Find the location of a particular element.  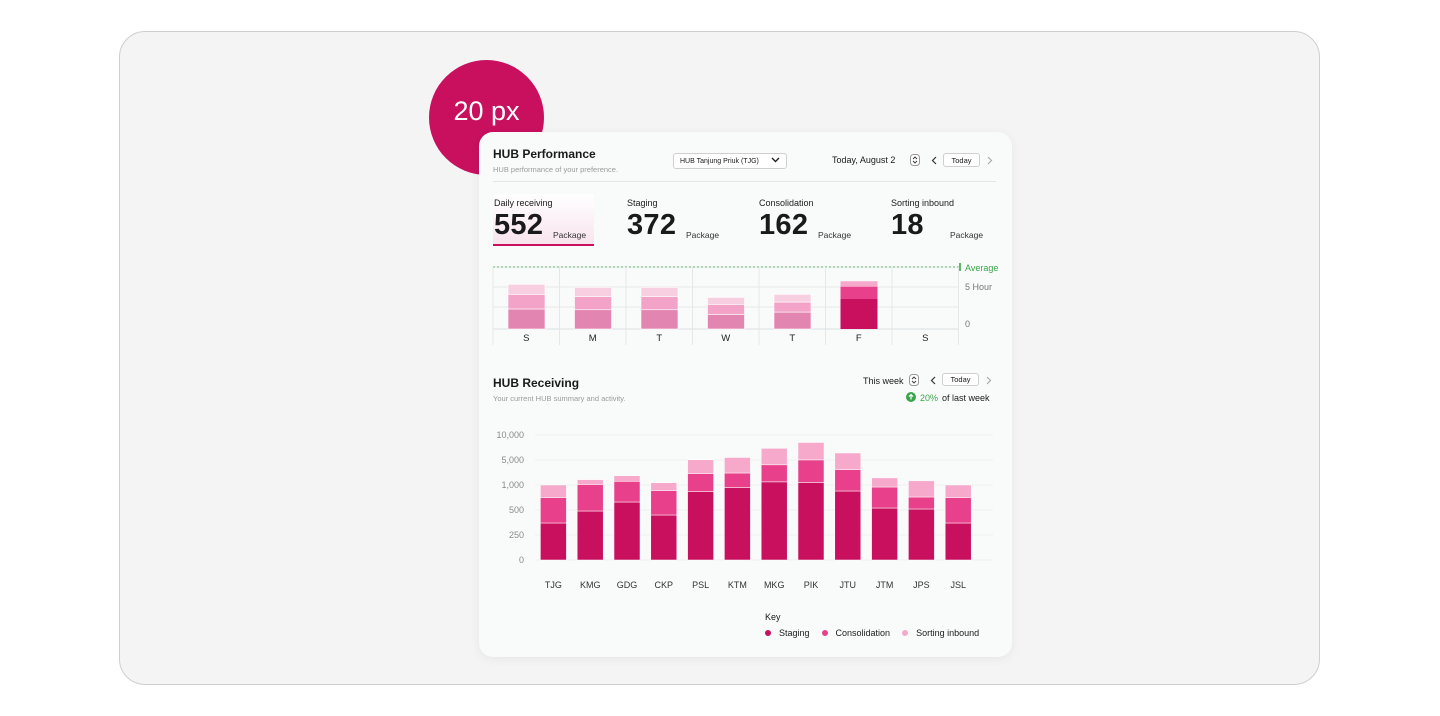

stat-tab-consolidation: Consolidation 162 Package is located at coordinates (808, 220).